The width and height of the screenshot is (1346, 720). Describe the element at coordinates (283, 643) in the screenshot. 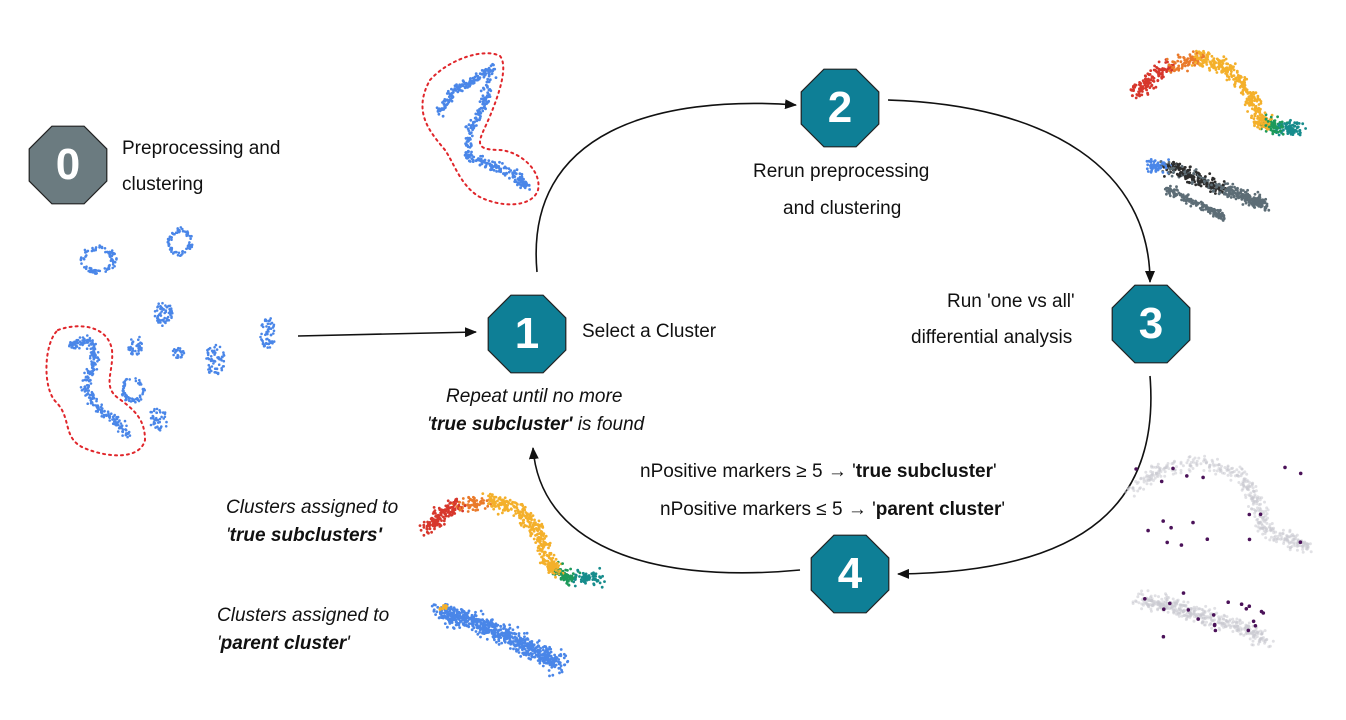

I see `assigned-parent-line2: 'parent cluster'` at that location.